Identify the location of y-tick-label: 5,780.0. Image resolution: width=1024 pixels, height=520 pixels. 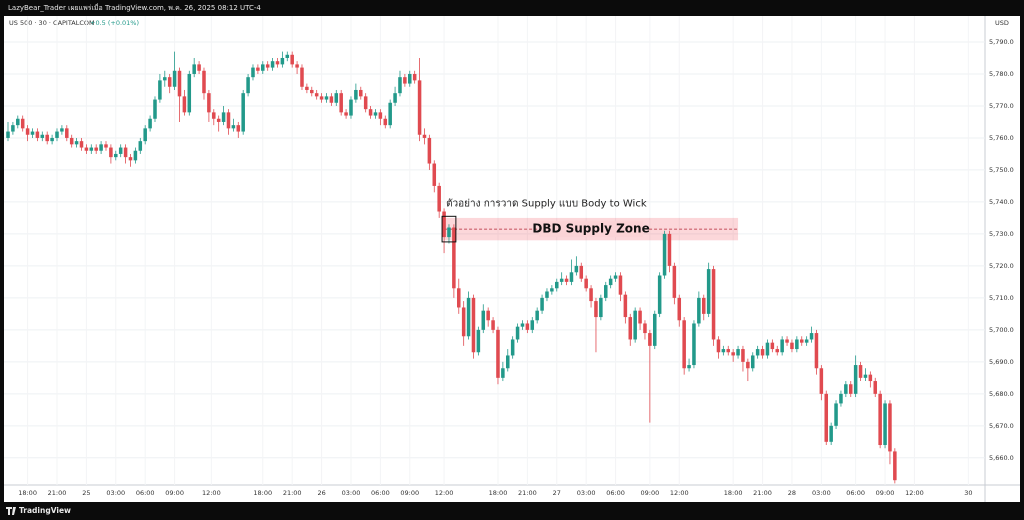
(1001, 74).